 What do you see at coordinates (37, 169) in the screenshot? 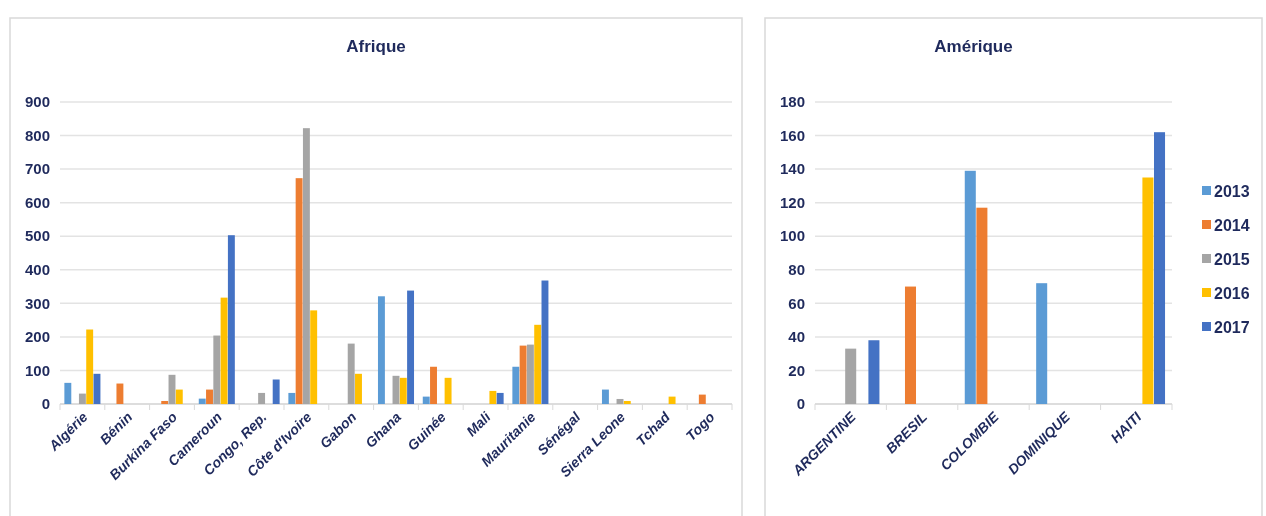
I see `y-tick-label: 700` at bounding box center [37, 169].